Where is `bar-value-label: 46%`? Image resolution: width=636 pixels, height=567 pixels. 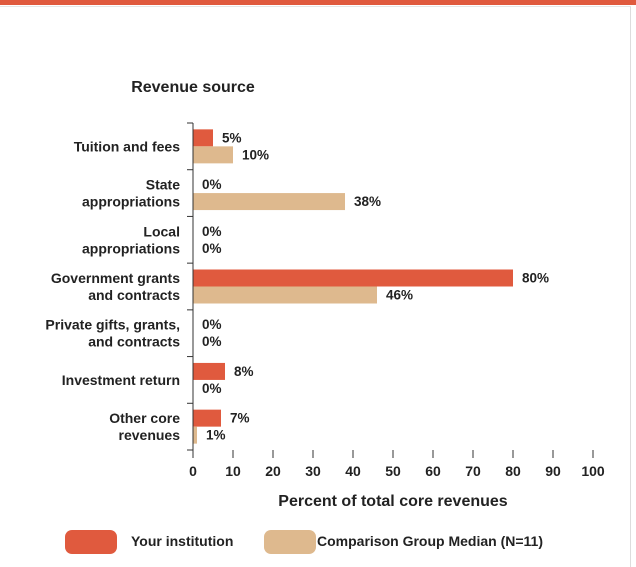 bar-value-label: 46% is located at coordinates (399, 295).